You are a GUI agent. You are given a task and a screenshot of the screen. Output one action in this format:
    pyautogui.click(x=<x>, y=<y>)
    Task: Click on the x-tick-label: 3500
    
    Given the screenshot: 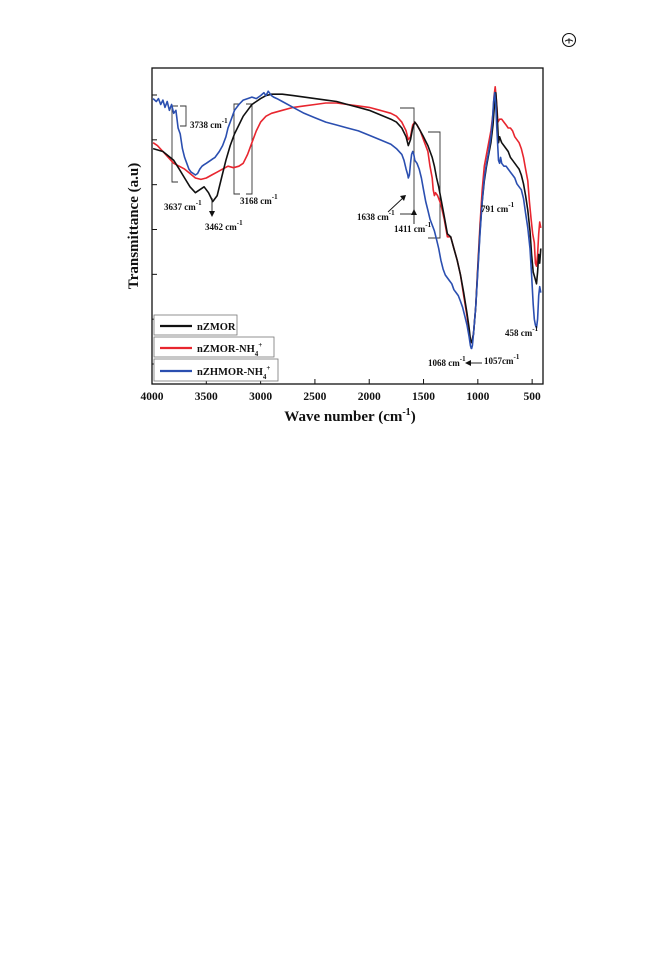 What is the action you would take?
    pyautogui.click(x=206, y=397)
    